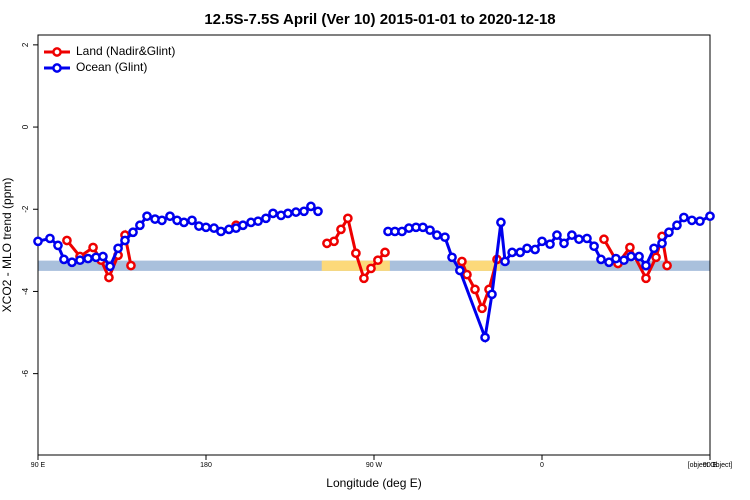 This screenshot has height=500, width=750. Describe the element at coordinates (25, 126) in the screenshot. I see `y-tick-label: 0` at that location.